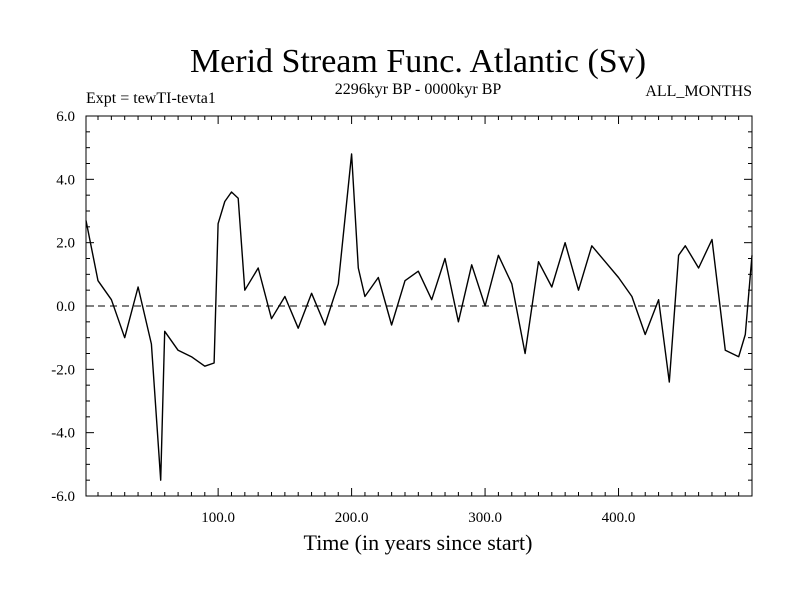 Image resolution: width=800 pixels, height=600 pixels. What do you see at coordinates (418, 89) in the screenshot?
I see `time-range-label: 2296kyr BP - 0000kyr BP` at bounding box center [418, 89].